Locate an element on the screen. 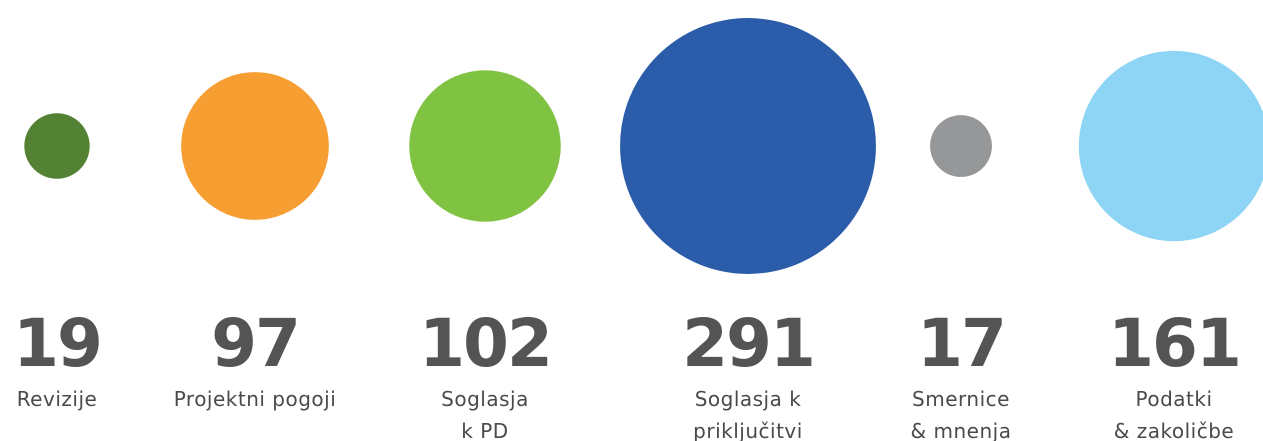  category-label: Revizije is located at coordinates (57, 399).